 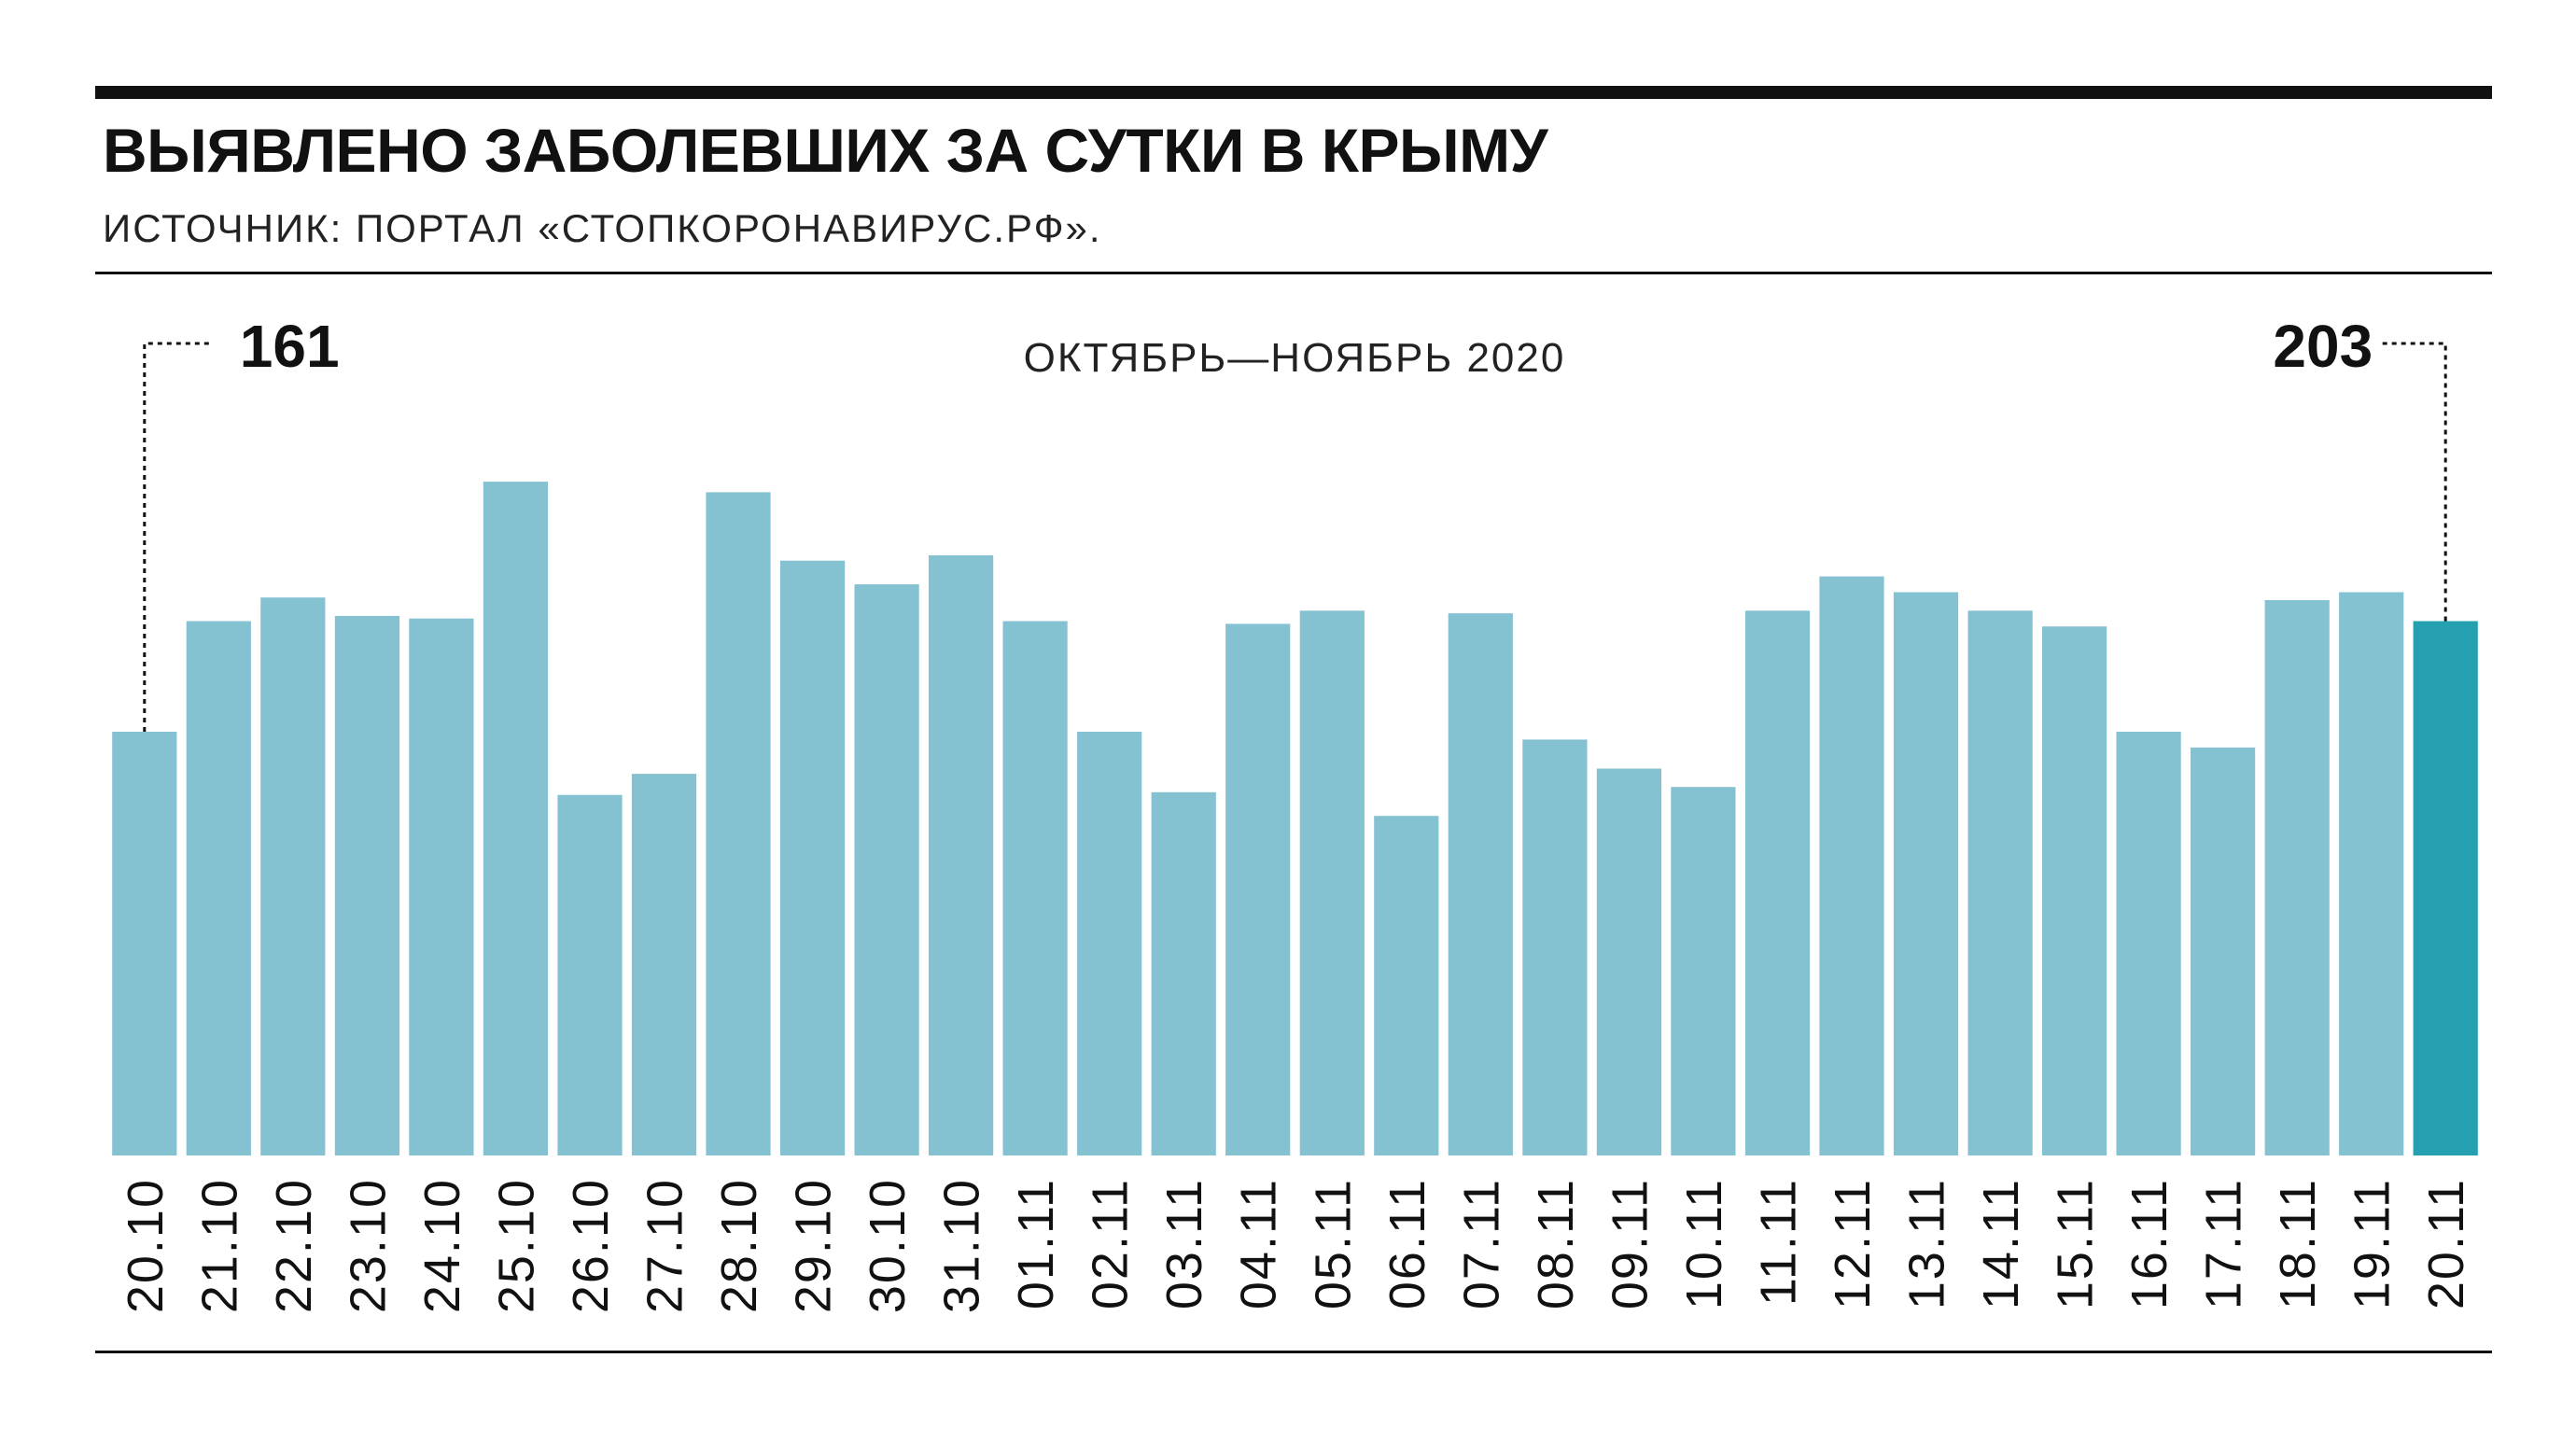 I want to click on chart-title: ВЫЯВЛЕНО ЗАБОЛЕВШИХ ЗА СУТКИ В КРЫМУ, so click(x=825, y=150).